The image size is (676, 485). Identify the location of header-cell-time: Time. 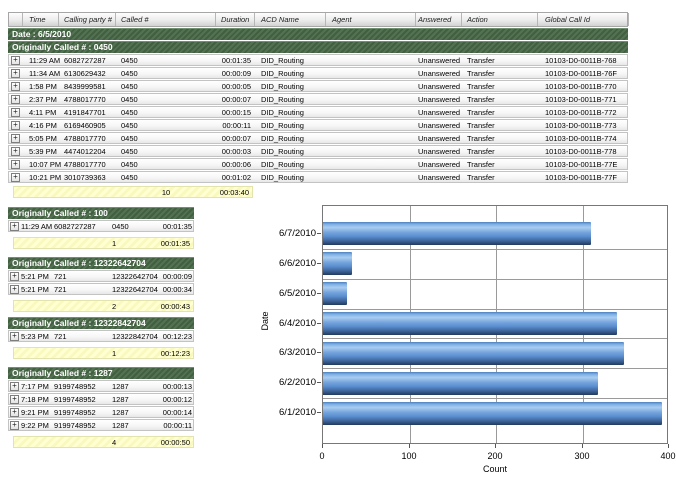
(41, 19).